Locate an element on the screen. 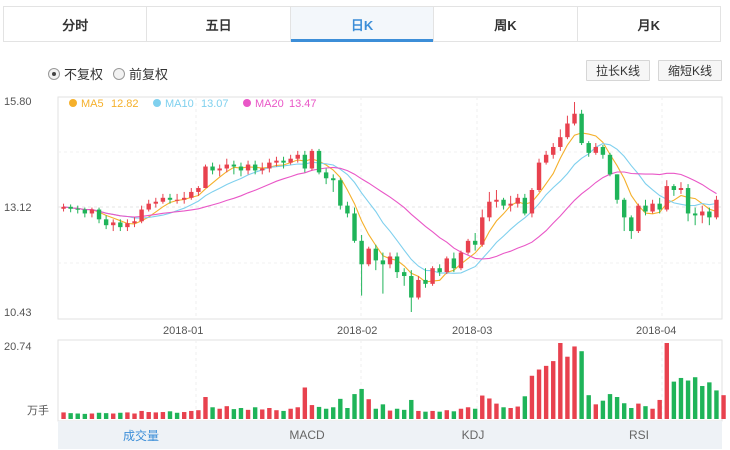 Image resolution: width=730 pixels, height=450 pixels. ma20-legend-label: MA20 is located at coordinates (269, 104).